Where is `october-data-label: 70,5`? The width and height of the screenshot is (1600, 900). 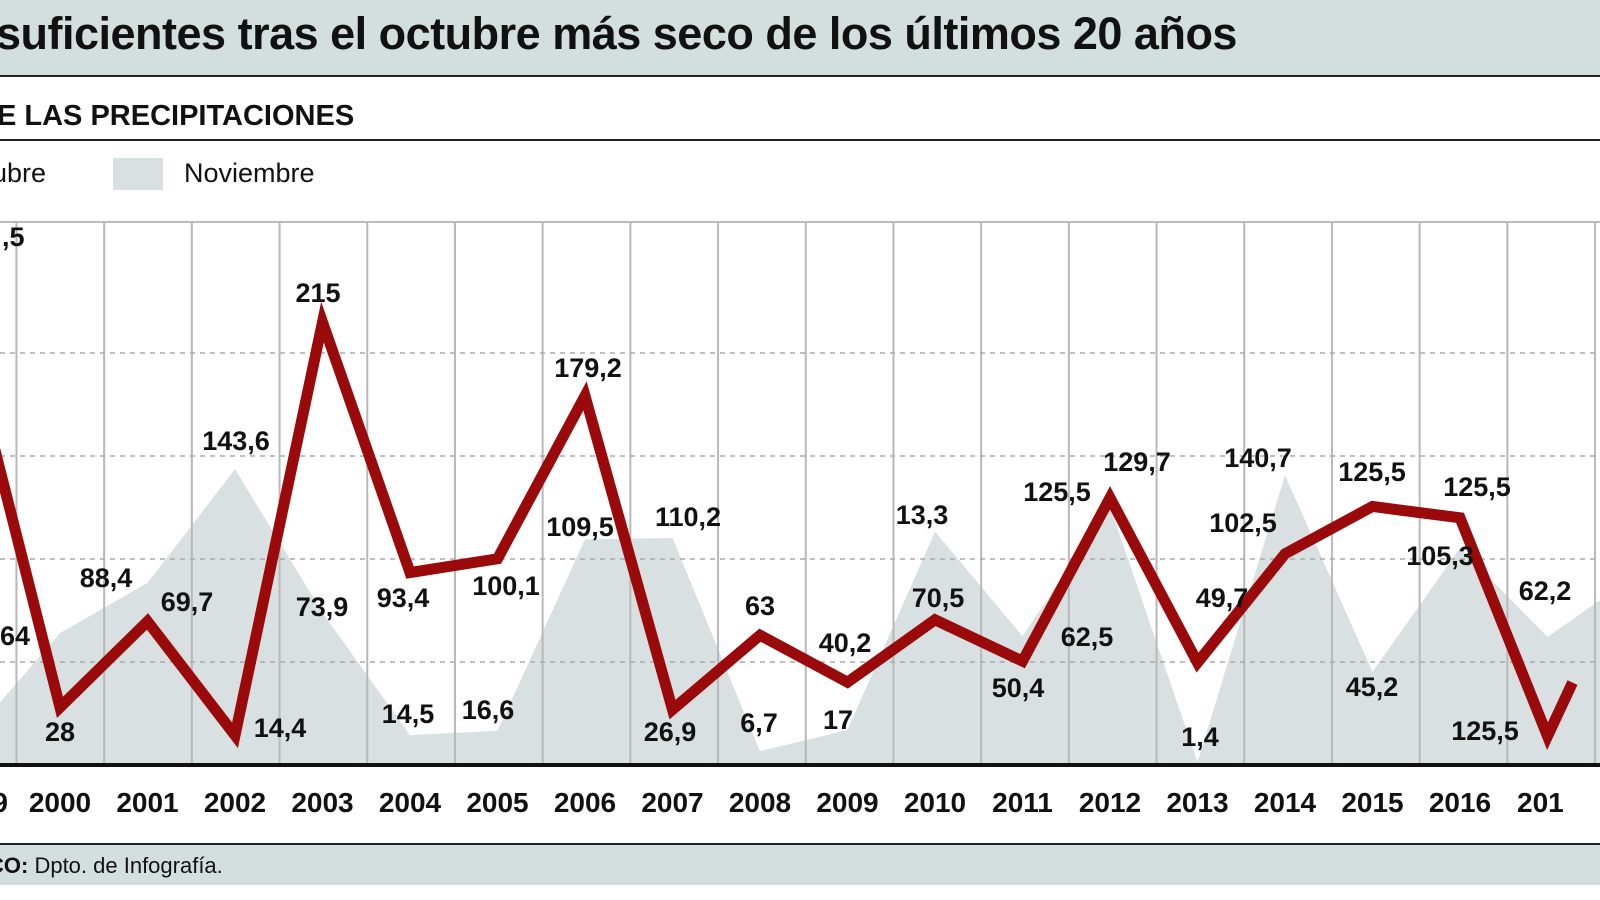 october-data-label: 70,5 is located at coordinates (938, 598).